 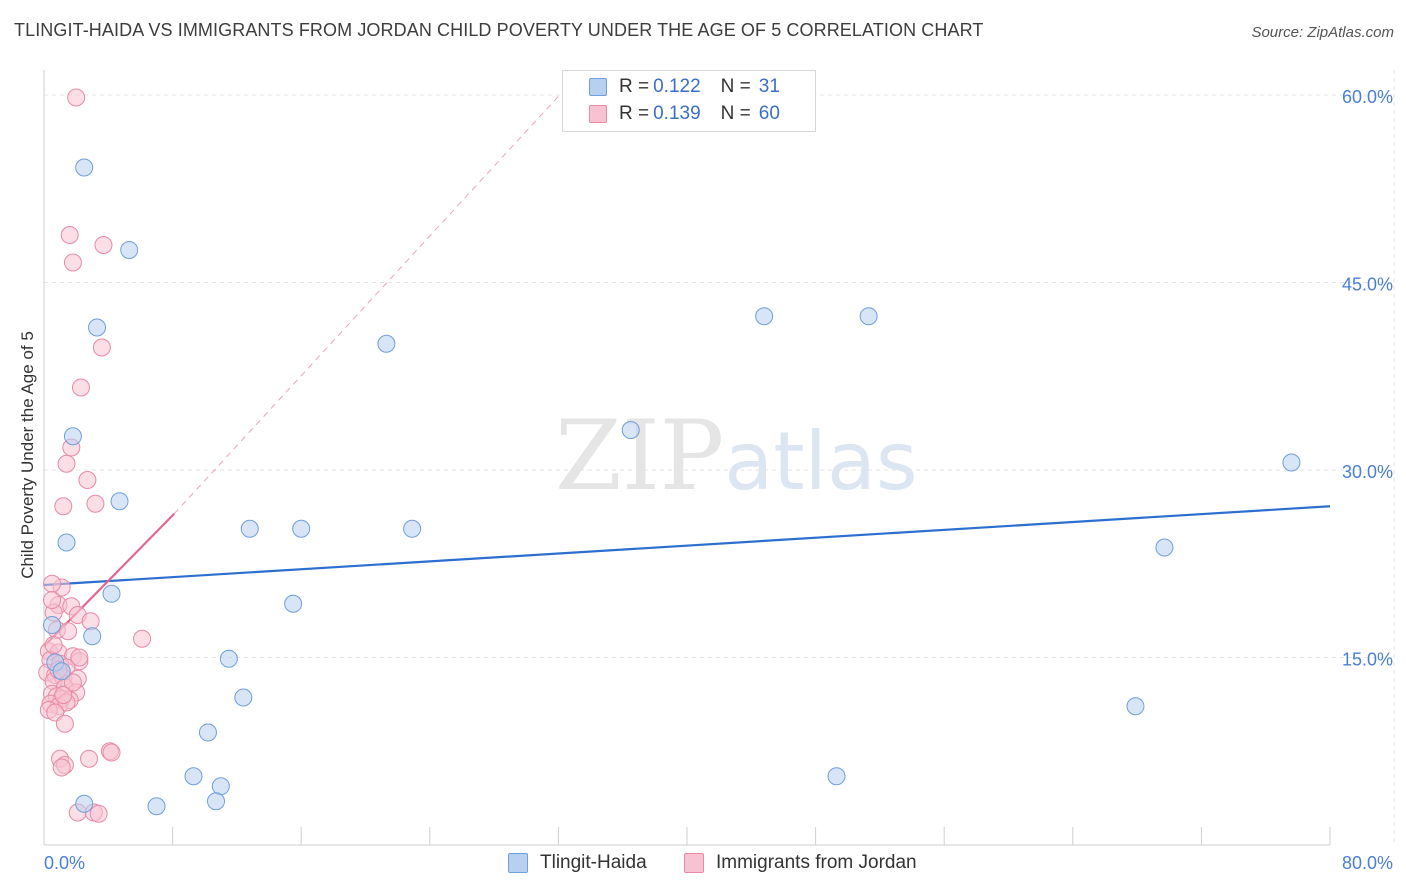 I want to click on legend-r-value: 0.122, so click(x=677, y=86).